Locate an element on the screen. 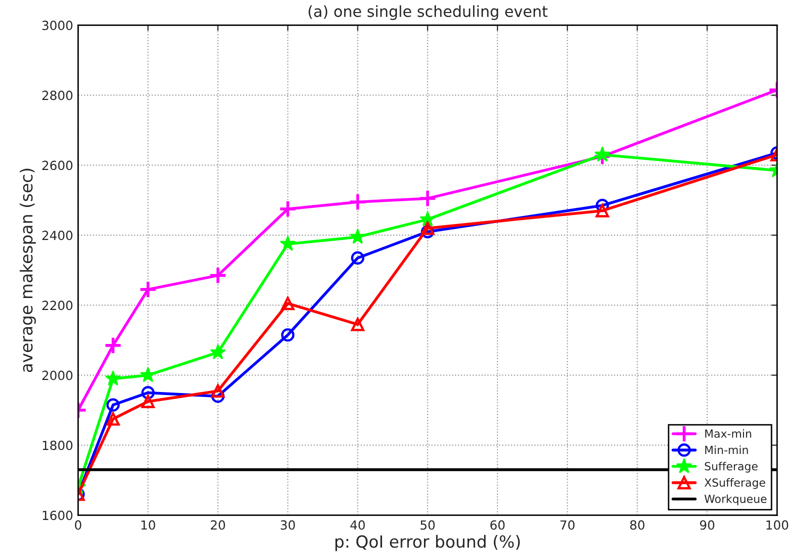 The width and height of the screenshot is (797, 560). x-tick-label: 80 is located at coordinates (637, 525).